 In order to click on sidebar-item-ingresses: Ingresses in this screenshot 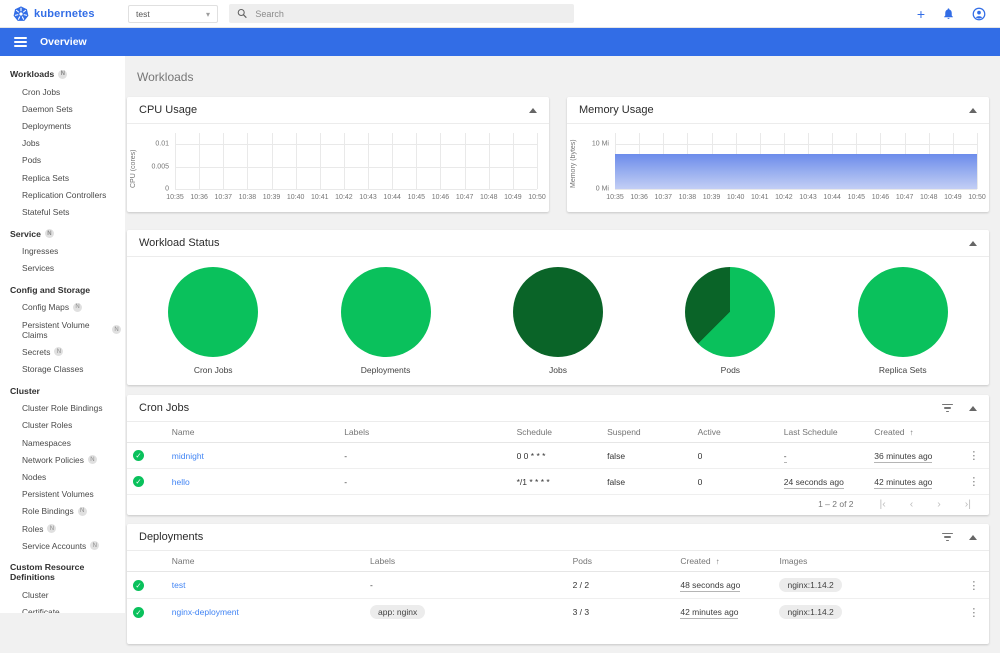, I will do `click(62, 251)`.